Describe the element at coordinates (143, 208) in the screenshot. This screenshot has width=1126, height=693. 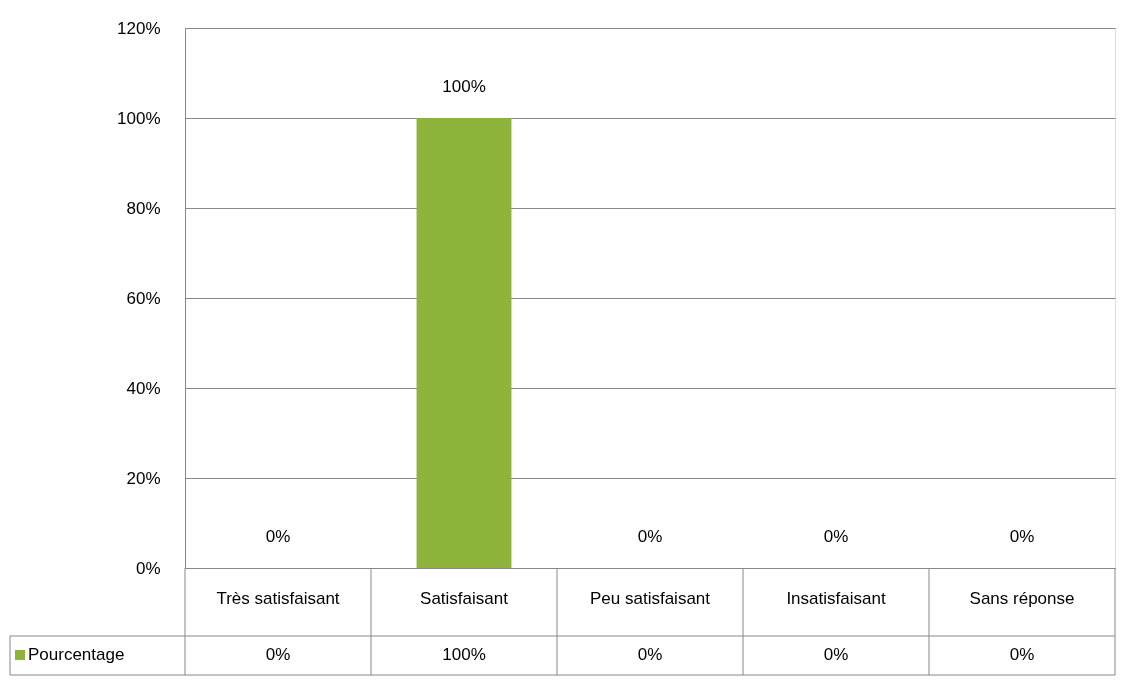
I see `y-tick-label: 80%` at that location.